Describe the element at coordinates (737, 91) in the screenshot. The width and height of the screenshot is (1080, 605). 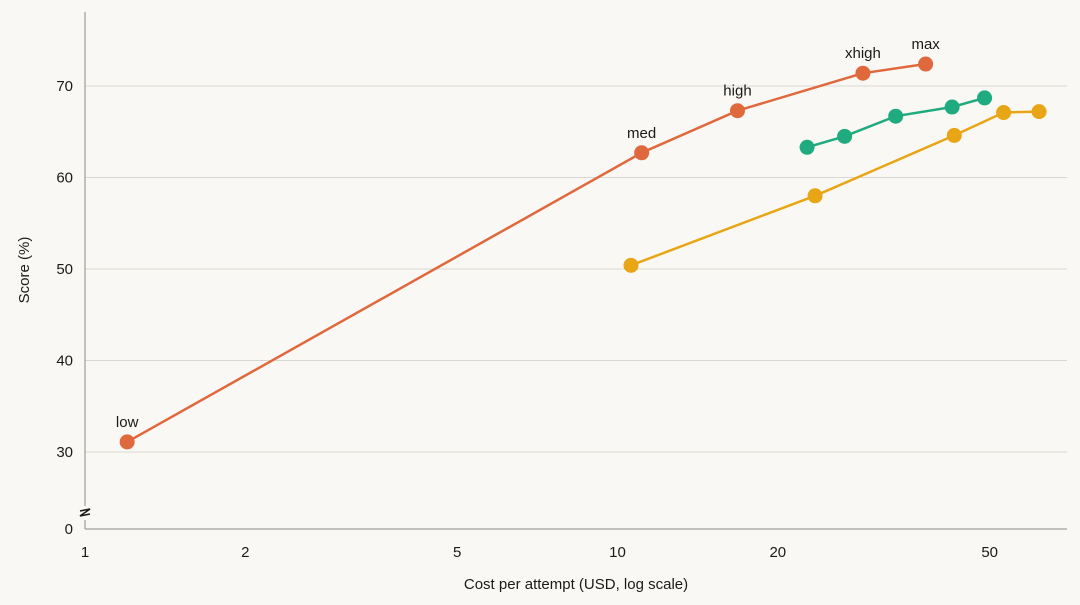
I see `data-point-label: high` at that location.